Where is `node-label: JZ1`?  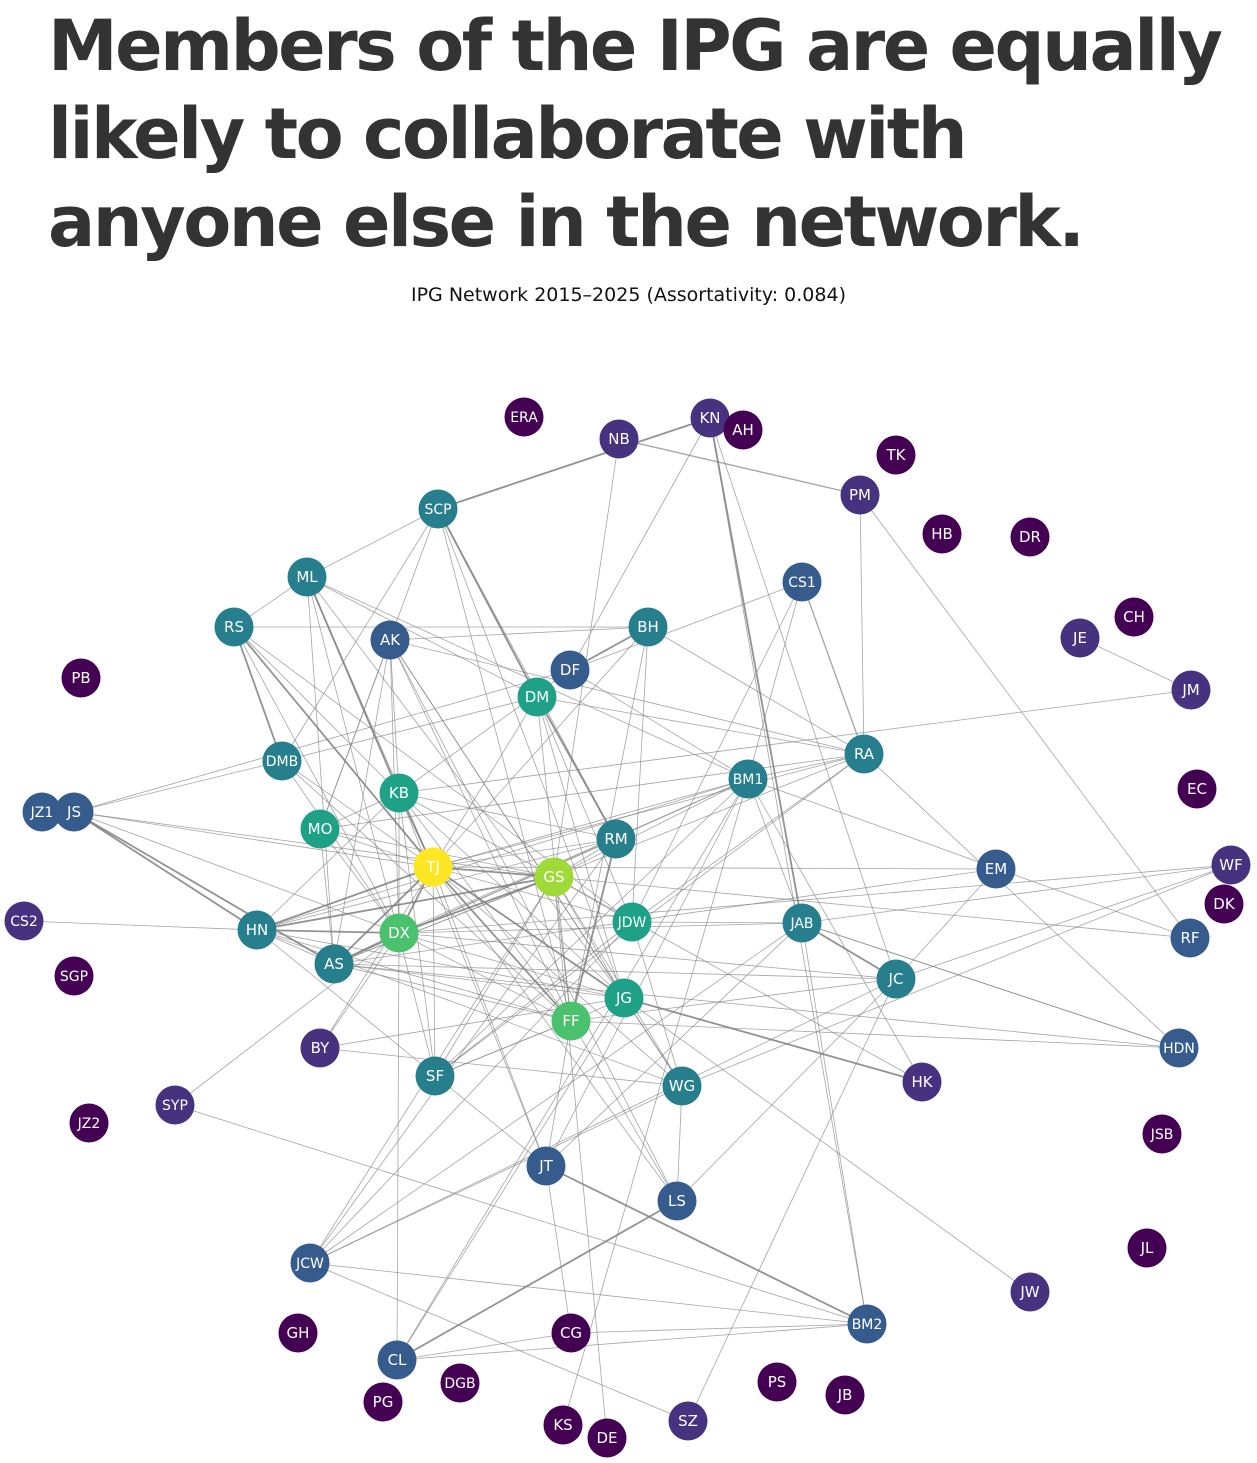 node-label: JZ1 is located at coordinates (42, 813).